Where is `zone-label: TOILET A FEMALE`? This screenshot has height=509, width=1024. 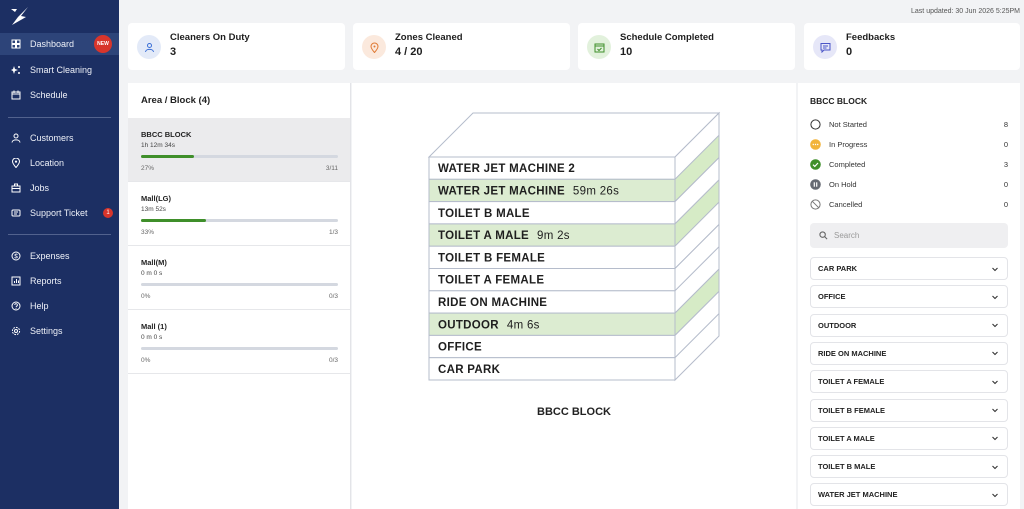 zone-label: TOILET A FEMALE is located at coordinates (851, 382).